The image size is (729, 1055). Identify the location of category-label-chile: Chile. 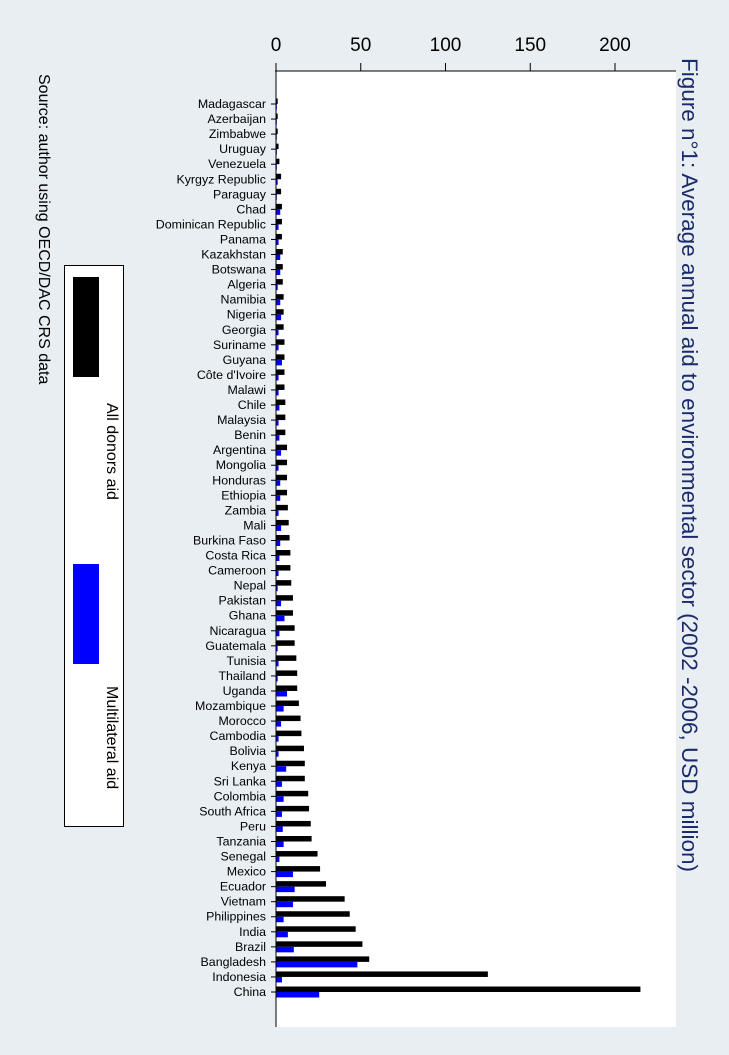
(252, 405).